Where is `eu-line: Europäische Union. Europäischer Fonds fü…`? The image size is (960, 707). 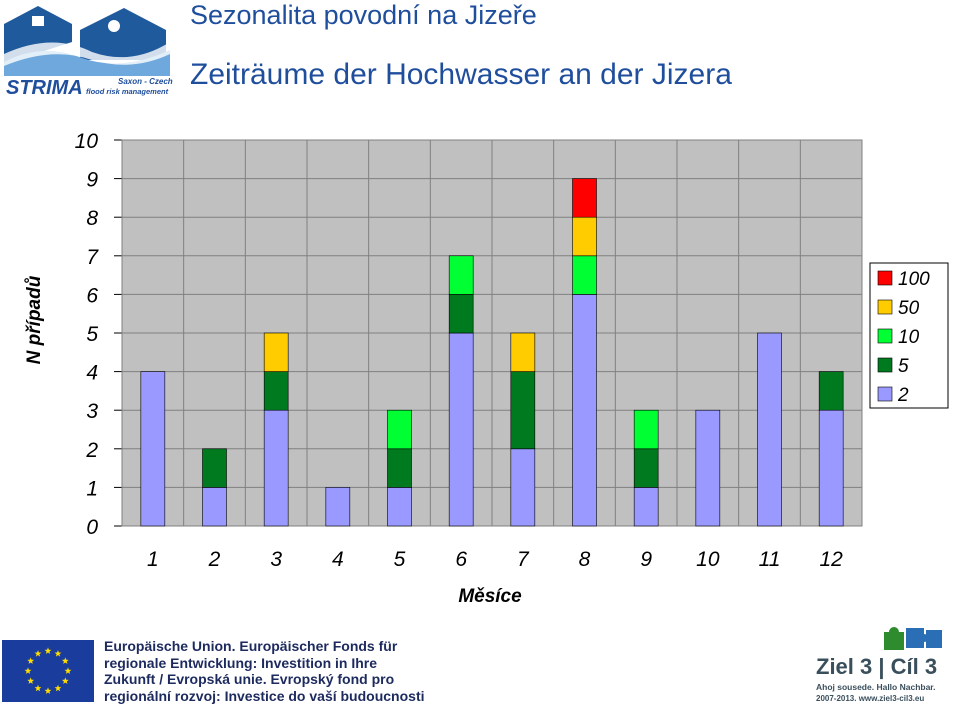 eu-line: Europäische Union. Europäischer Fonds fü… is located at coordinates (251, 646).